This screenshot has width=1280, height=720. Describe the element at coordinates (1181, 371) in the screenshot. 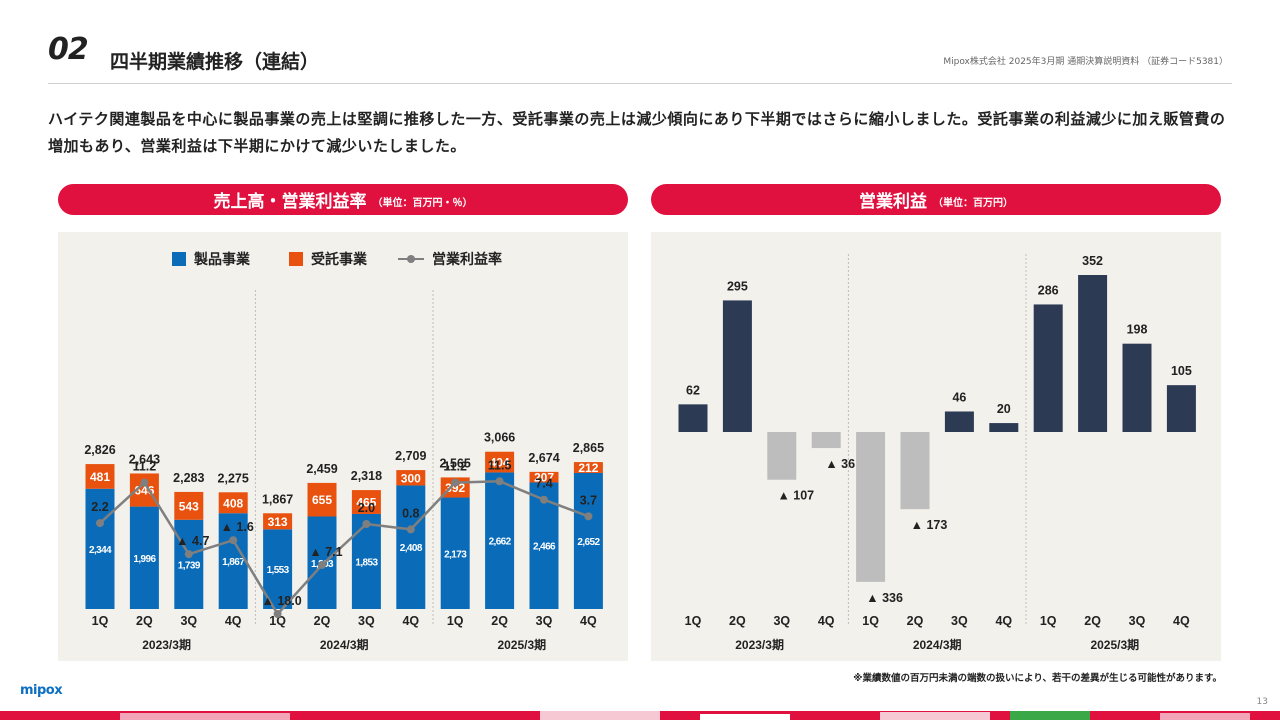

I see `op-income-value-label: 105` at that location.